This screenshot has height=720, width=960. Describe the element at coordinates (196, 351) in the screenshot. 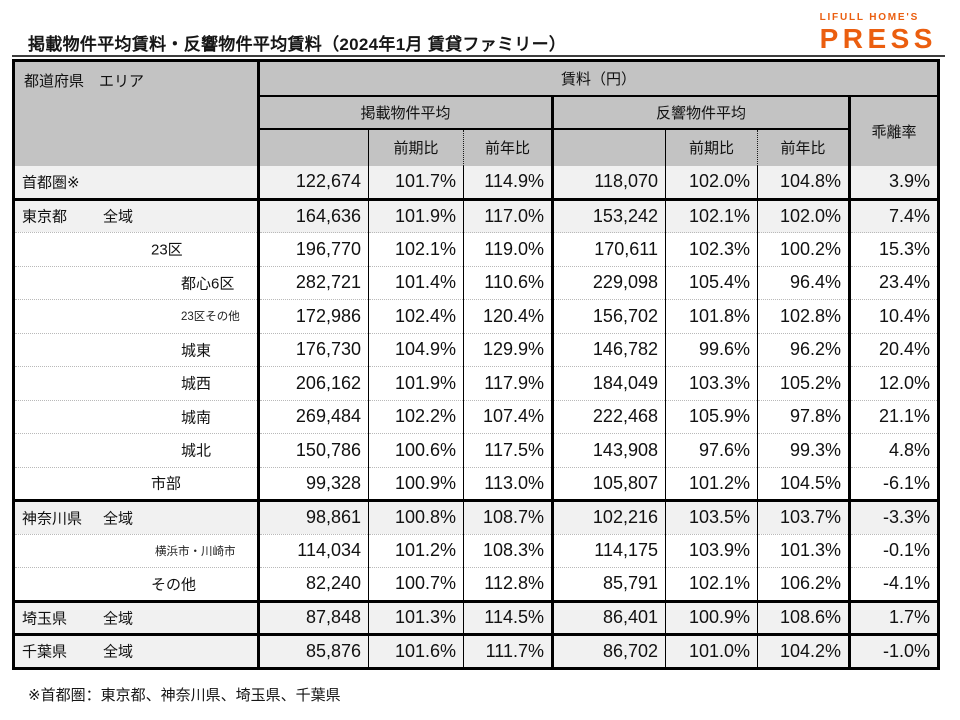

I see `area-label: 城東` at that location.